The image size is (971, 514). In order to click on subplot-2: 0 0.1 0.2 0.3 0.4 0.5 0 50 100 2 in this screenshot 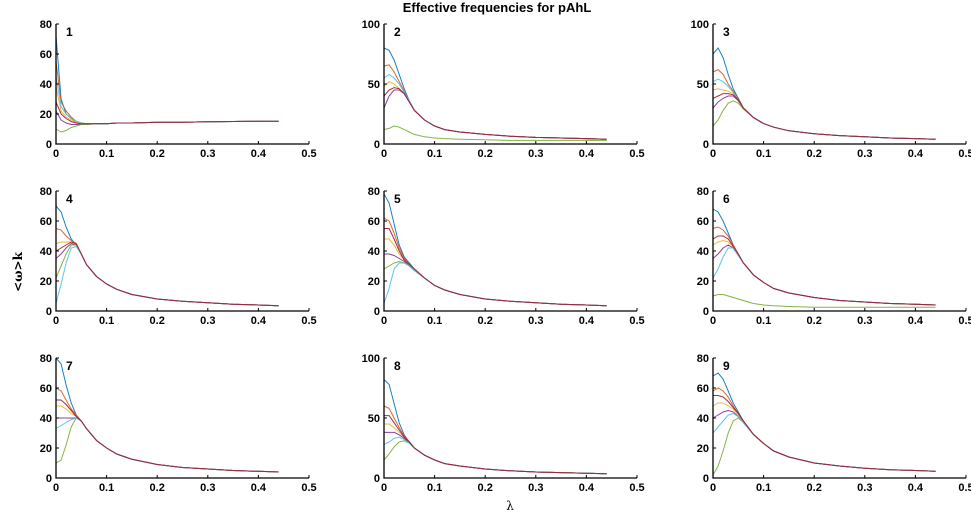, I will do `click(503, 89)`.